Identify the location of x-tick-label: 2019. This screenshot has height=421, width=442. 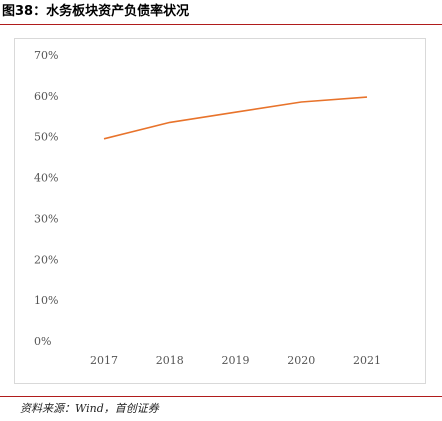
(236, 360).